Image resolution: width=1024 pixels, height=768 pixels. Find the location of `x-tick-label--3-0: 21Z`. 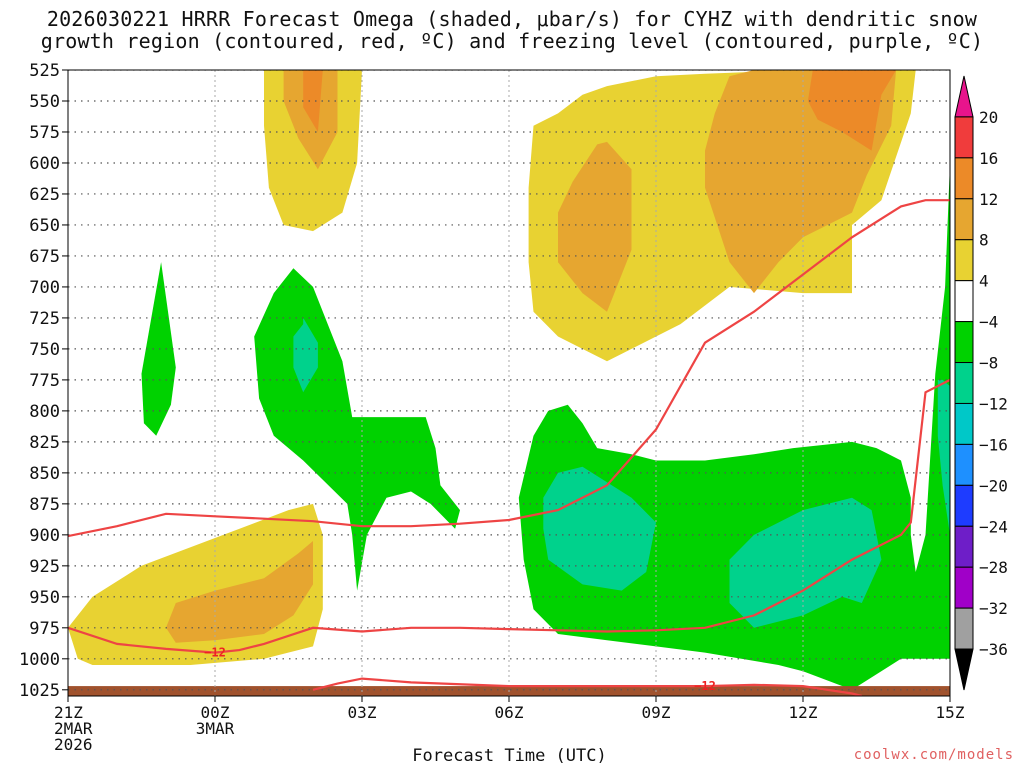

x-tick-label--3-0: 21Z is located at coordinates (68, 712).